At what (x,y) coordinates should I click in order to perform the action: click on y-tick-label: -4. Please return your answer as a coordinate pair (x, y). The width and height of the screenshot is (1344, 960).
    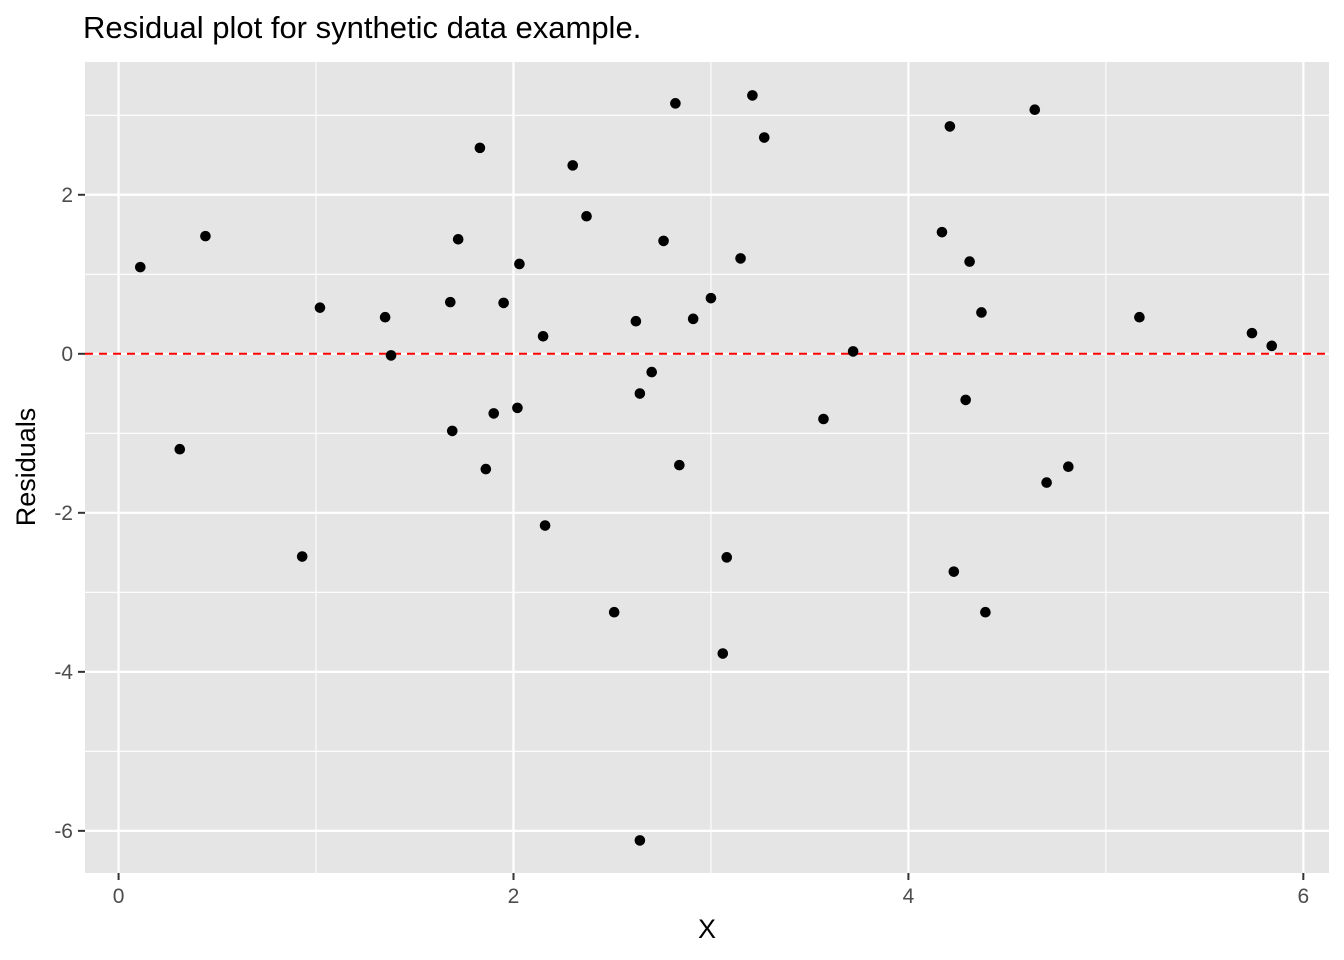
    Looking at the image, I should click on (63, 672).